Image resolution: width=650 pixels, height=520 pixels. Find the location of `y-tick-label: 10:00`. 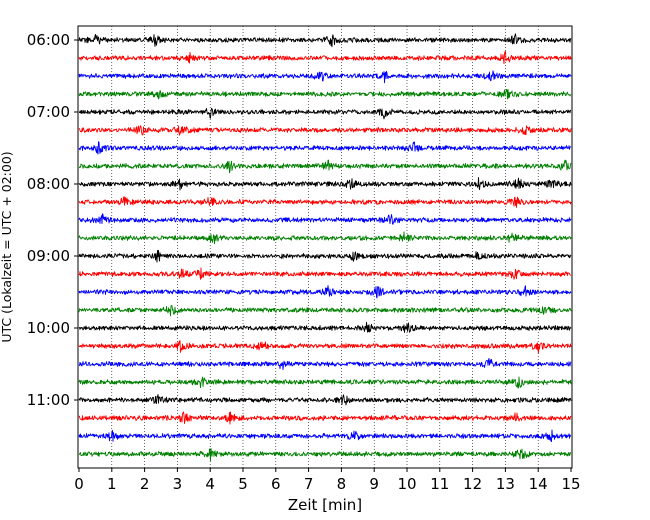

y-tick-label: 10:00 is located at coordinates (48, 328).